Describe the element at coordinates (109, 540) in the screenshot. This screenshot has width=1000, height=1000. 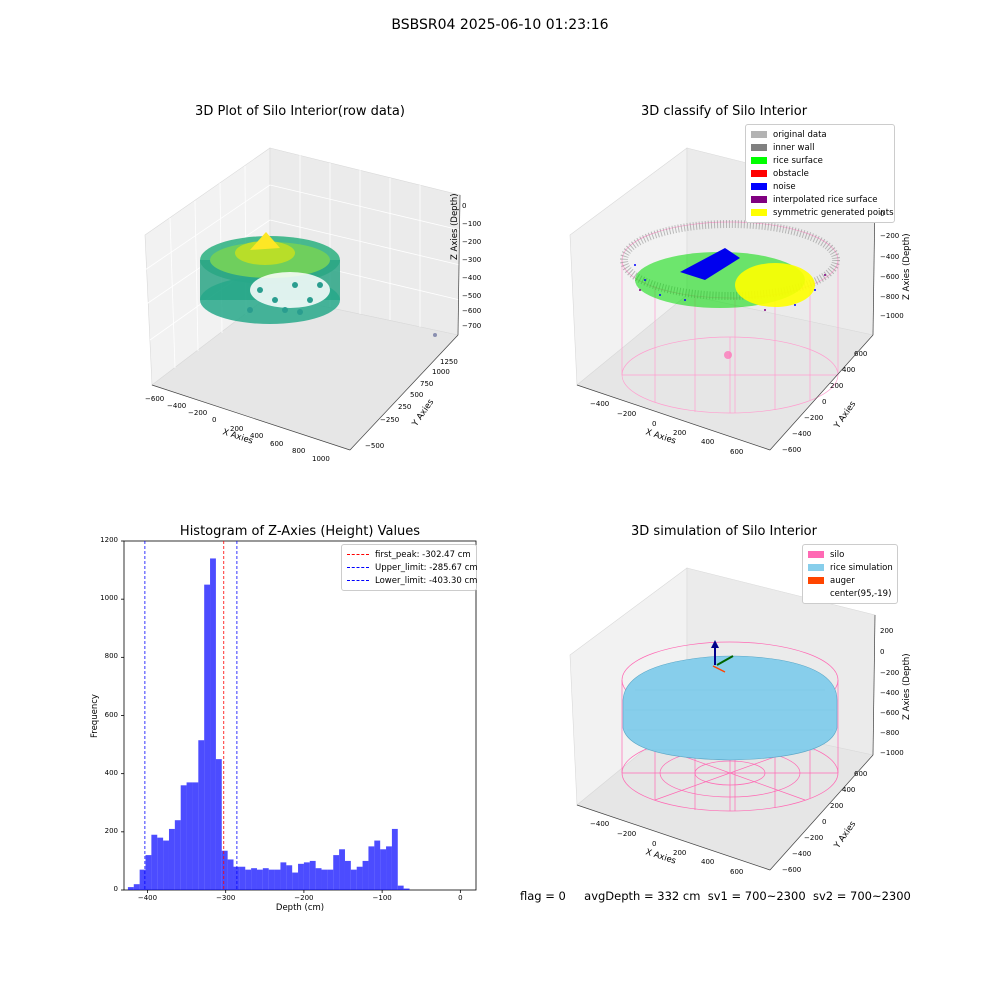
I see `hist-ytick-label: 1200` at that location.